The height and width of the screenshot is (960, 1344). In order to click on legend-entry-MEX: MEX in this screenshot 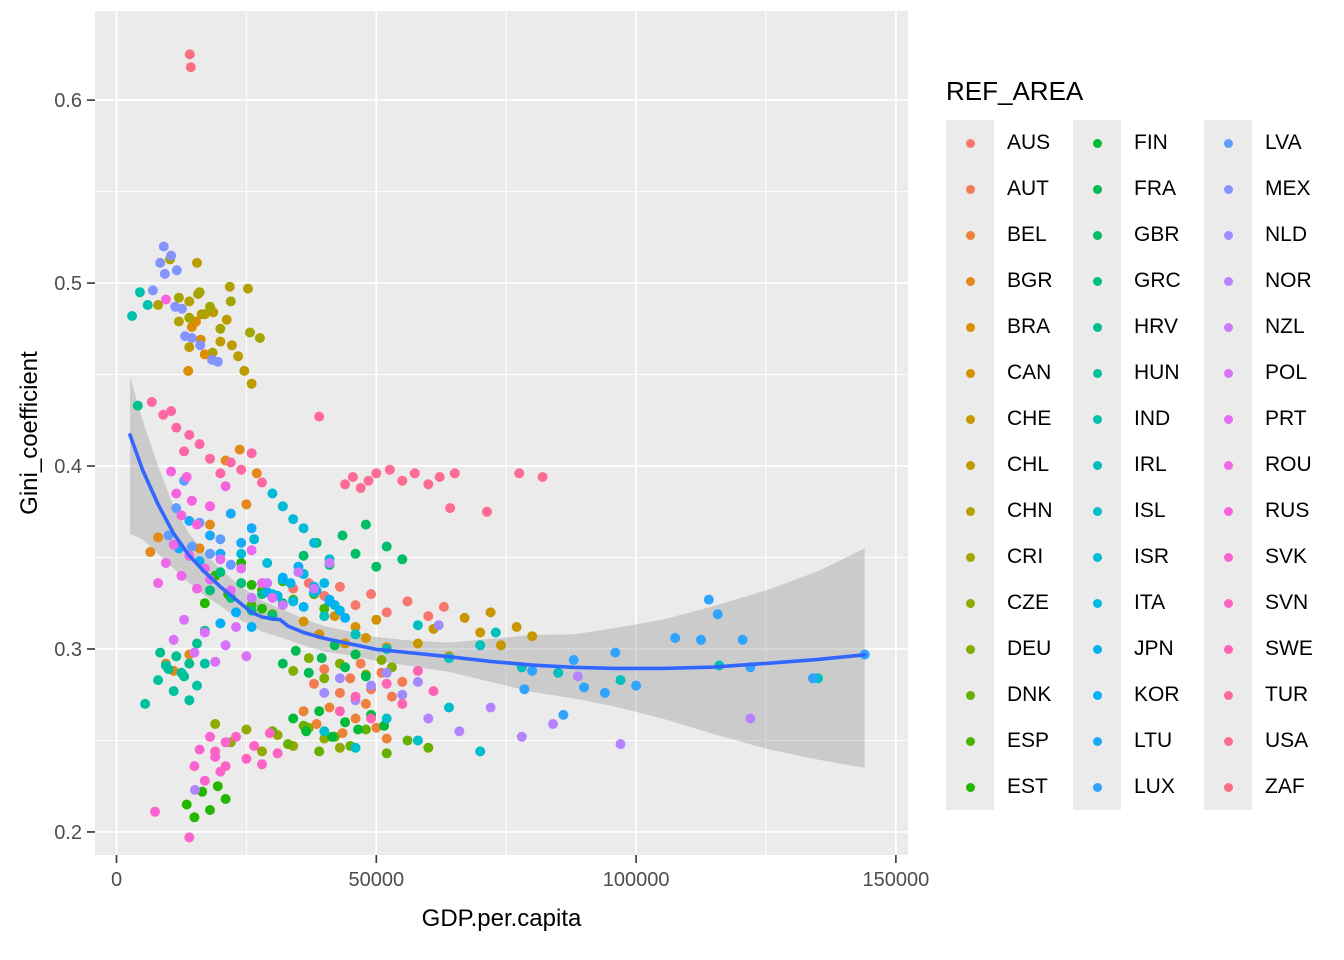, I will do `click(1270, 189)`.